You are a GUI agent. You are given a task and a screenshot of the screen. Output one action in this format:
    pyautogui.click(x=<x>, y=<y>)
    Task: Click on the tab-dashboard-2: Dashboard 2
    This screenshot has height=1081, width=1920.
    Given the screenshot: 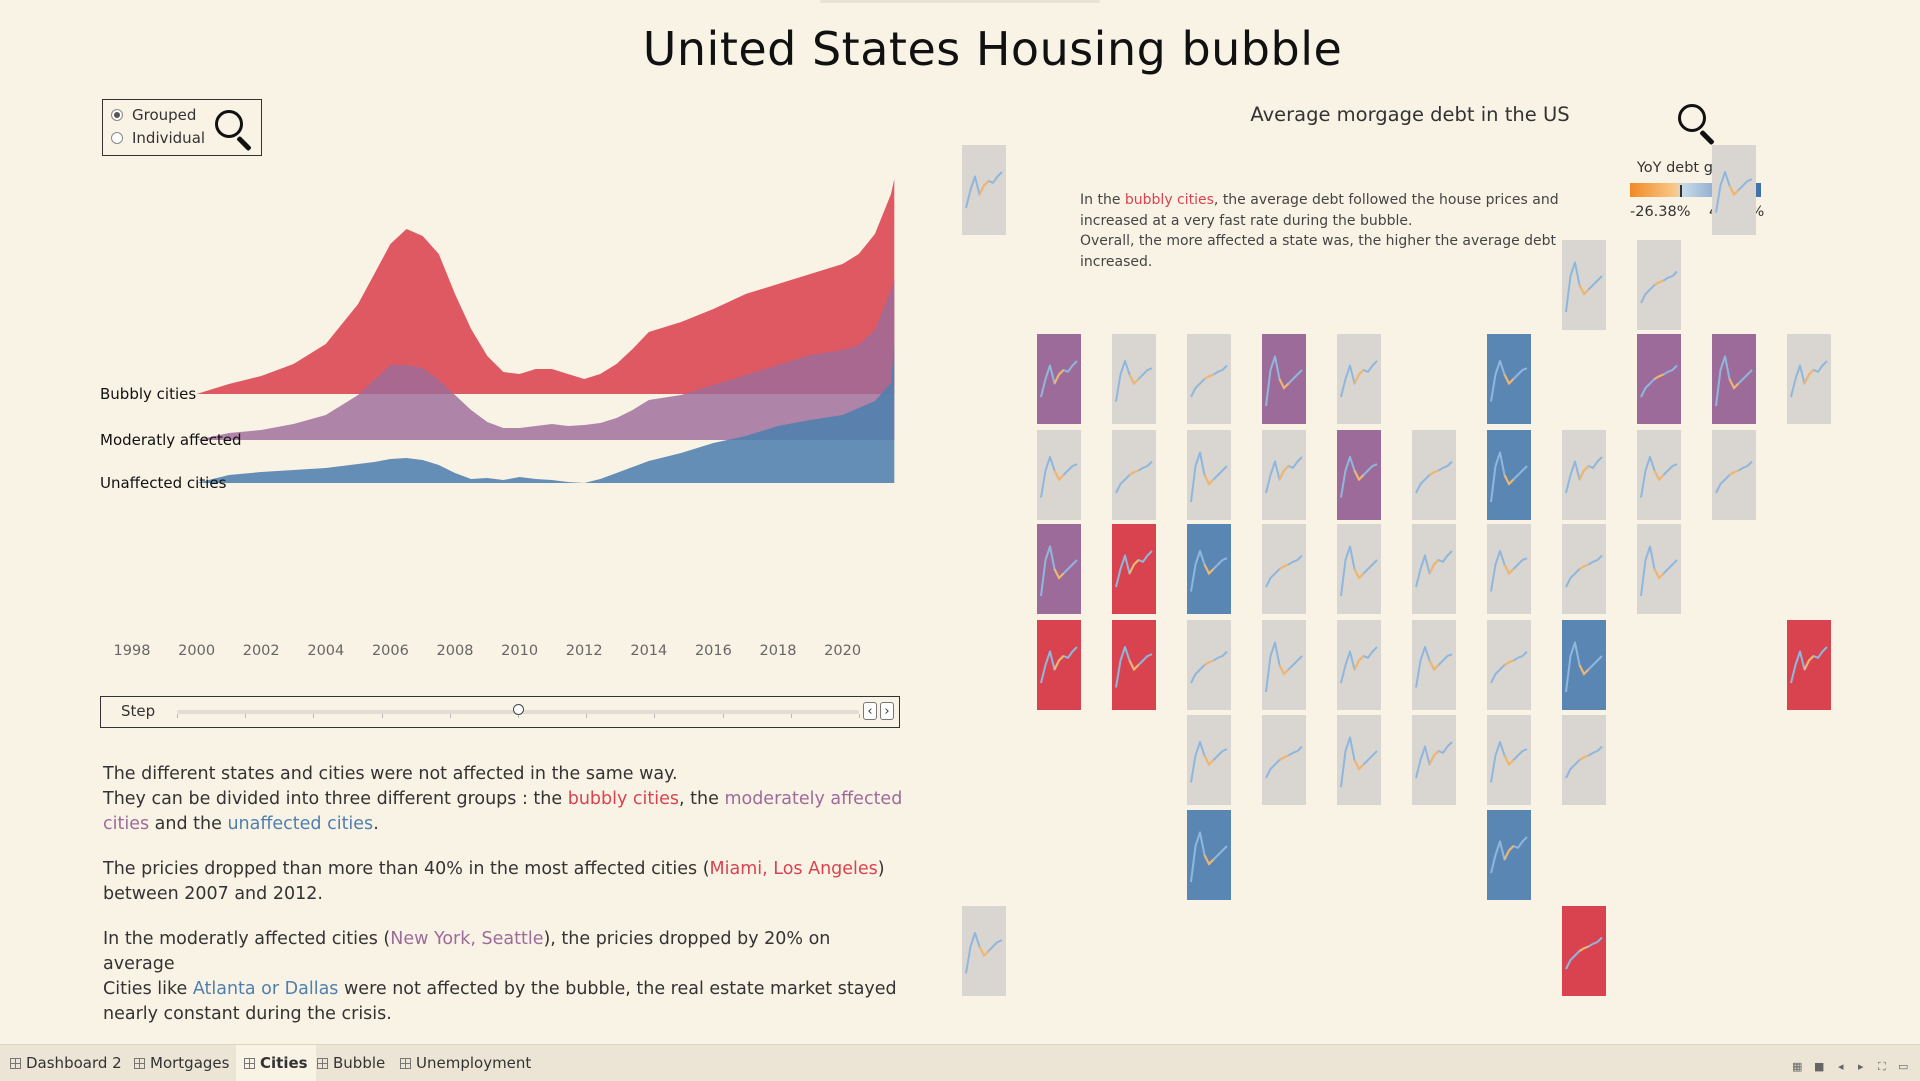 What is the action you would take?
    pyautogui.click(x=66, y=1063)
    